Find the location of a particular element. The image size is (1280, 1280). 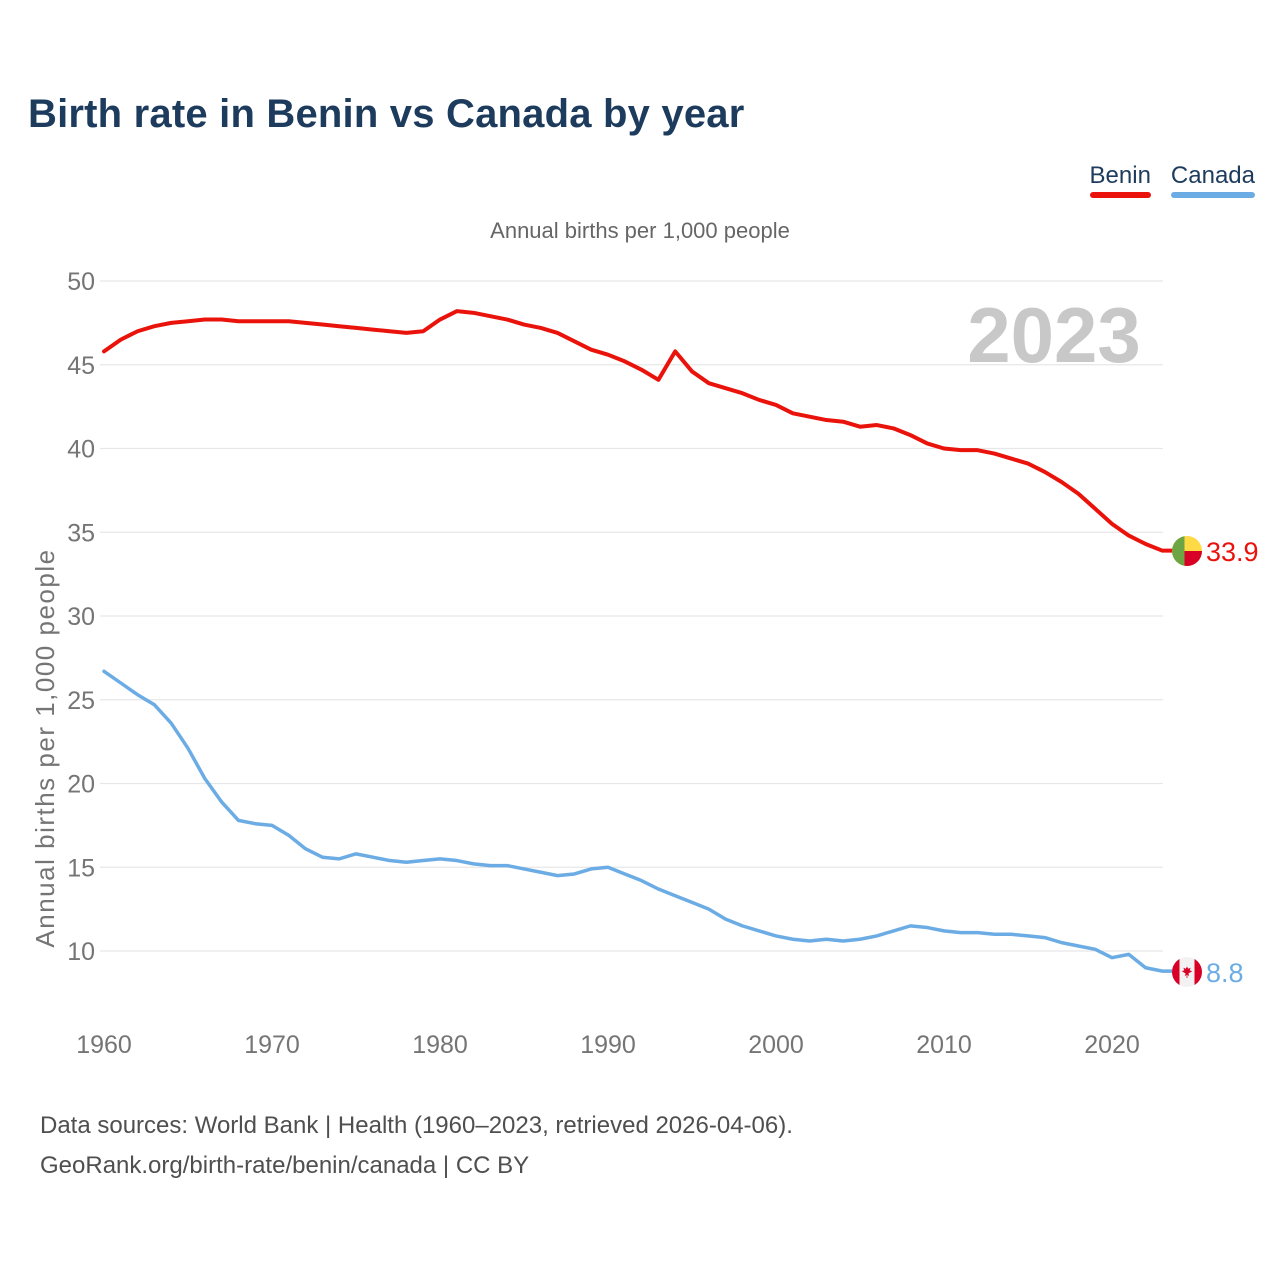

y-tick-label: 50 is located at coordinates (81, 282).